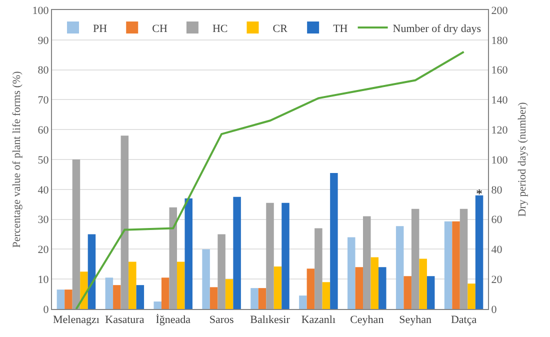 Image resolution: width=550 pixels, height=337 pixels. Describe the element at coordinates (497, 190) in the screenshot. I see `y2-tick-label: 80` at that location.